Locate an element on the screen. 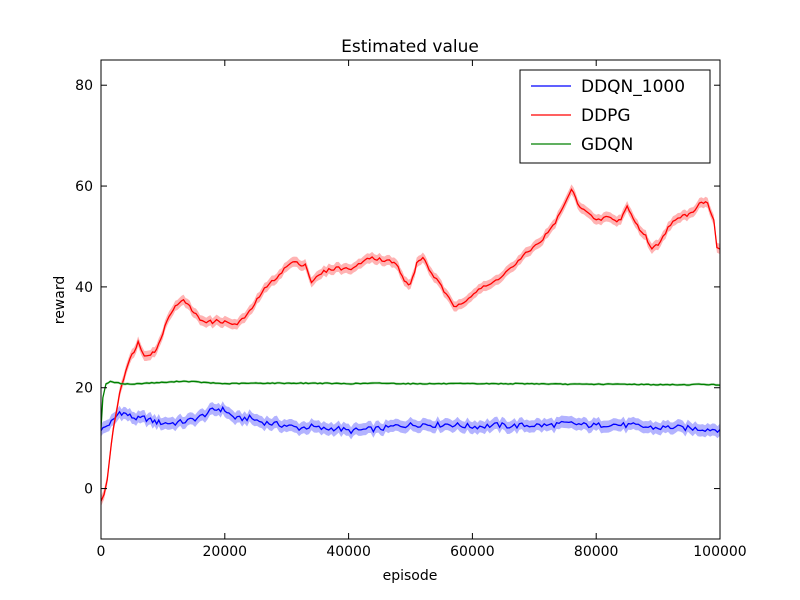  legend-label-gdqn: GDQN is located at coordinates (607, 145).